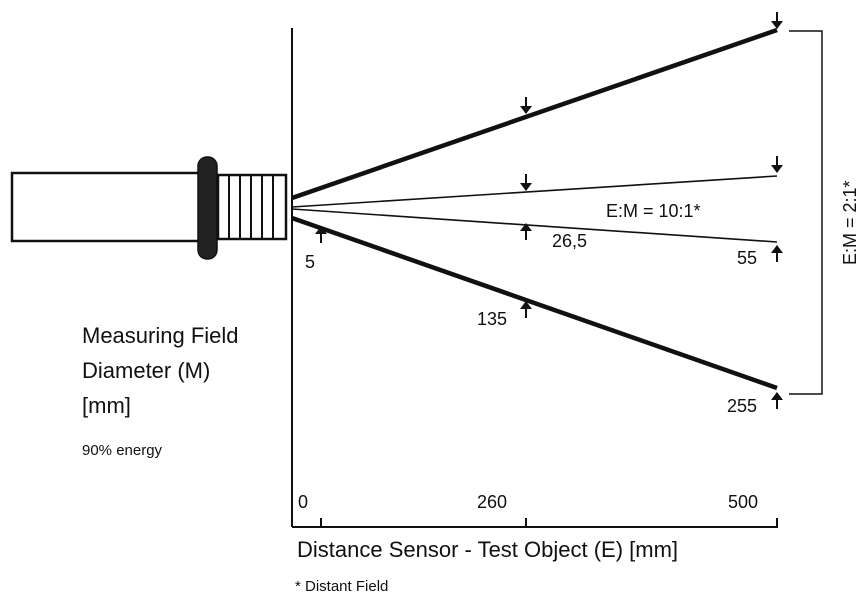 The height and width of the screenshot is (601, 863). I want to click on diameter-label-5: 5, so click(310, 262).